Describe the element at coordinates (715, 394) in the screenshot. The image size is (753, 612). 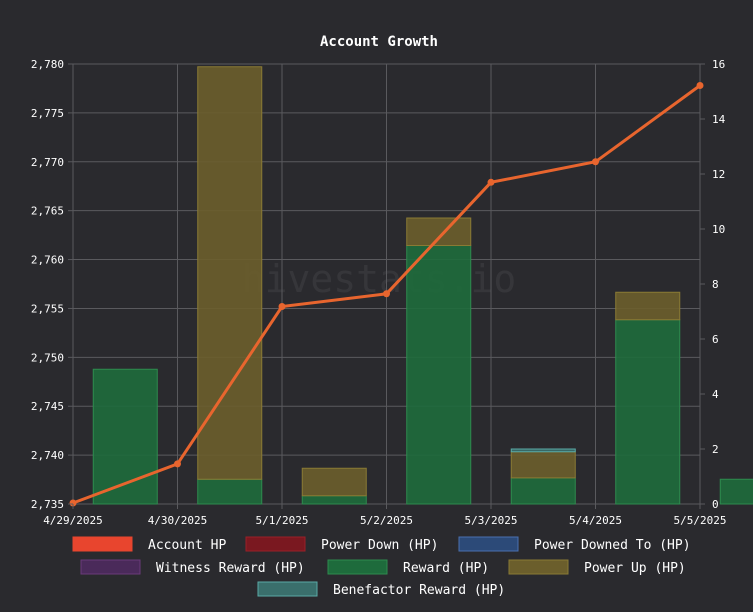
I see `y-right-tick-label: 4` at that location.